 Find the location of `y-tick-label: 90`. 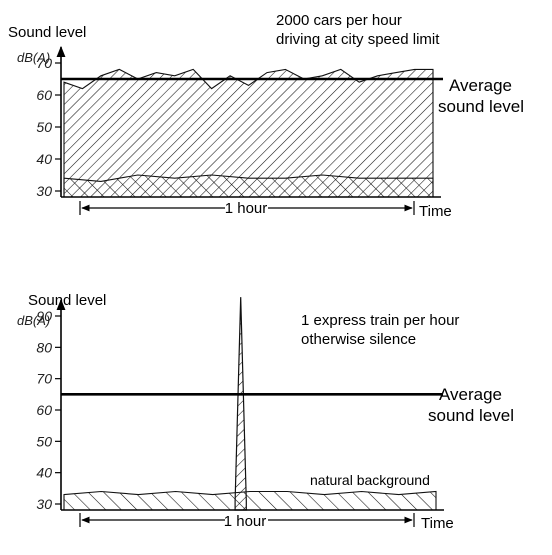

y-tick-label: 90 is located at coordinates (44, 316).